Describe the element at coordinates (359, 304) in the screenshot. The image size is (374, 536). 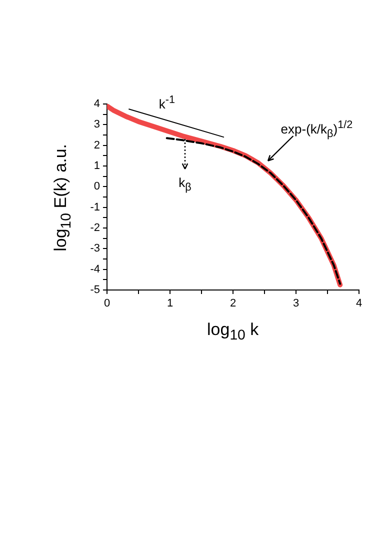
I see `x-tick-label: 4` at that location.